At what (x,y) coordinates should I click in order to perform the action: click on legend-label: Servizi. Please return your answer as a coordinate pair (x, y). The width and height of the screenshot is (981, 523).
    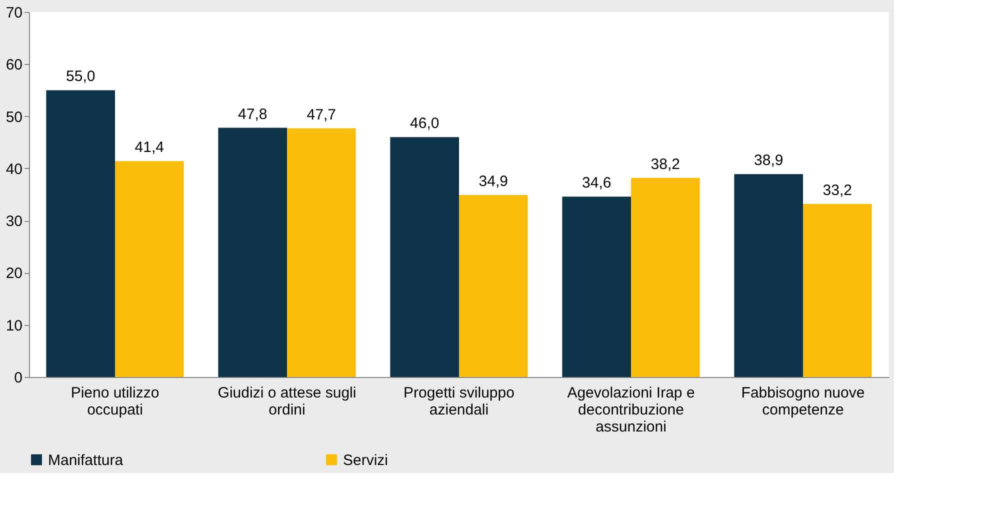
    Looking at the image, I should click on (365, 460).